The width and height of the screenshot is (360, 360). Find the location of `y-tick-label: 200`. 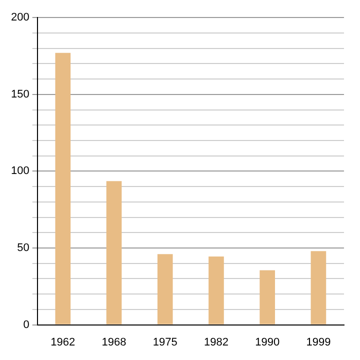

y-tick-label: 200 is located at coordinates (20, 18).